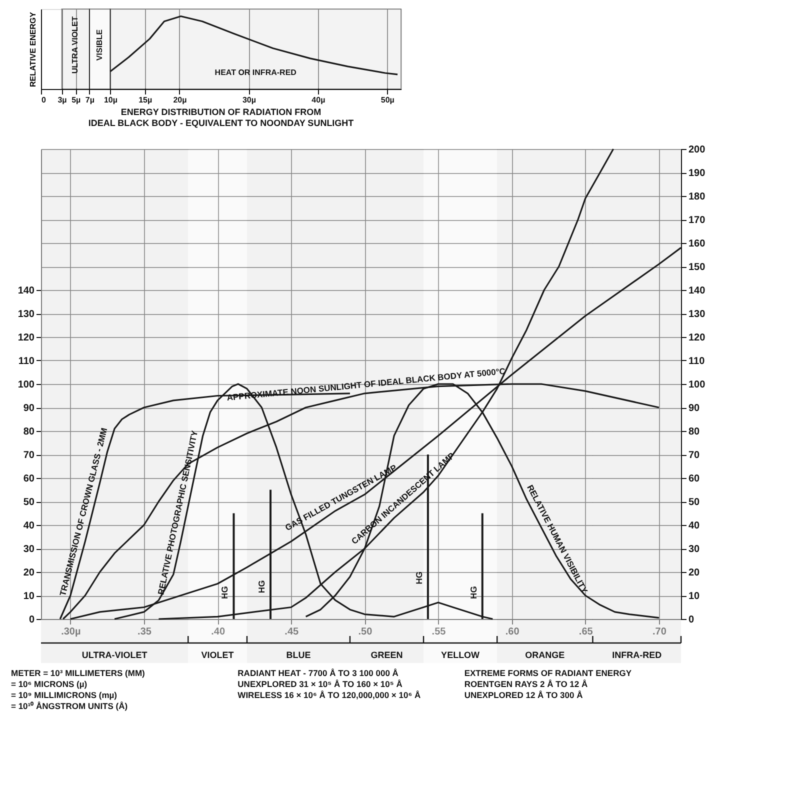 The width and height of the screenshot is (794, 811). Describe the element at coordinates (90, 100) in the screenshot. I see `x-tick-label: 7µ` at that location.